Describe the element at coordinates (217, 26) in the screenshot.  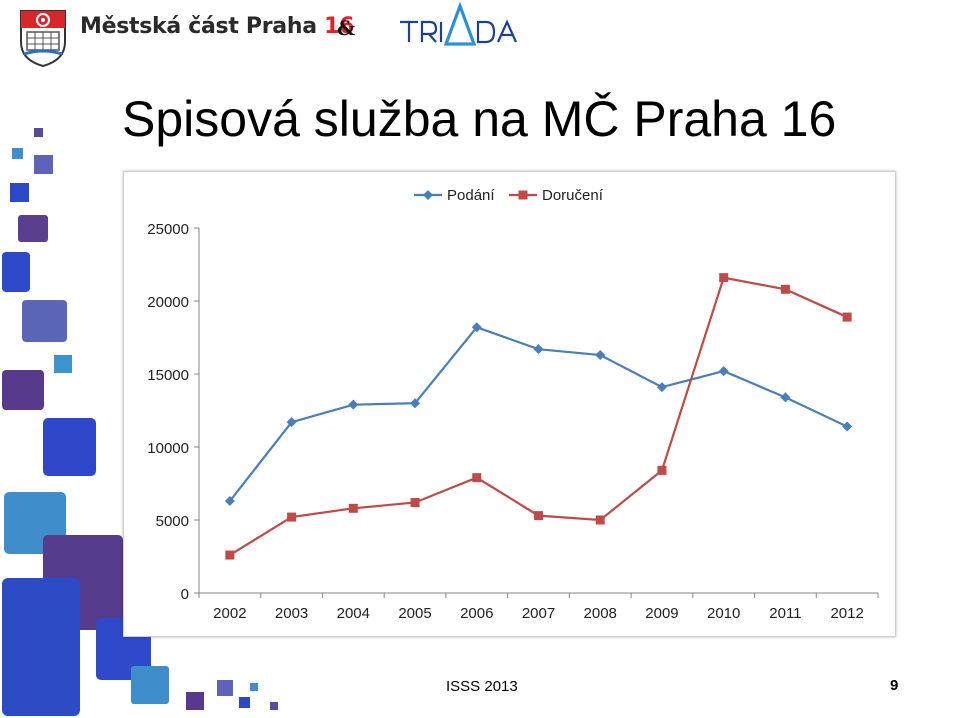
I see `org-name: Městská část Praha 16` at that location.